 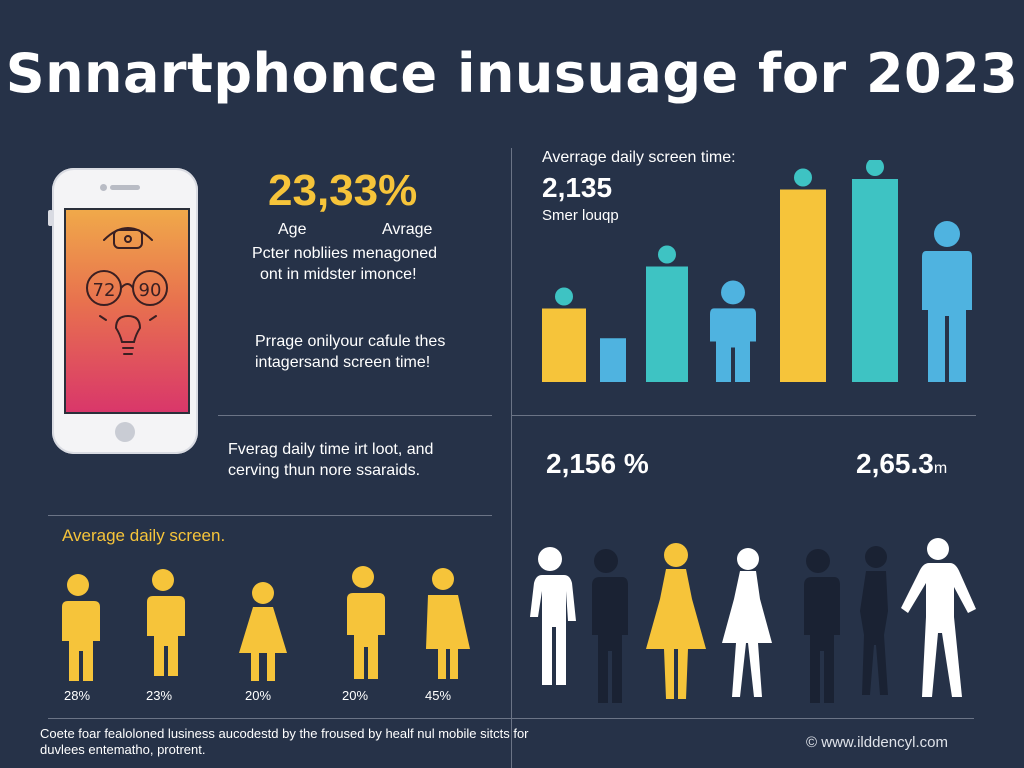 What do you see at coordinates (324, 470) in the screenshot?
I see `text-block-3-line-2: cerving thun nore ssaraids.` at bounding box center [324, 470].